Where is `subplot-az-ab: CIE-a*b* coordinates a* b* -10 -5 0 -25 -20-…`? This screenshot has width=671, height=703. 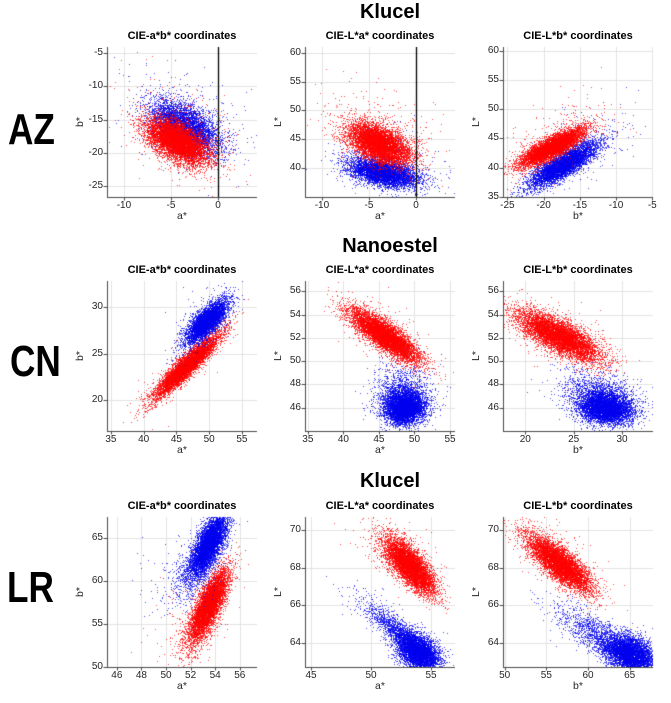
subplot-az-ab: CIE-a*b* coordinates a* b* -10 -5 0 -25 -20-… is located at coordinates (170, 126).